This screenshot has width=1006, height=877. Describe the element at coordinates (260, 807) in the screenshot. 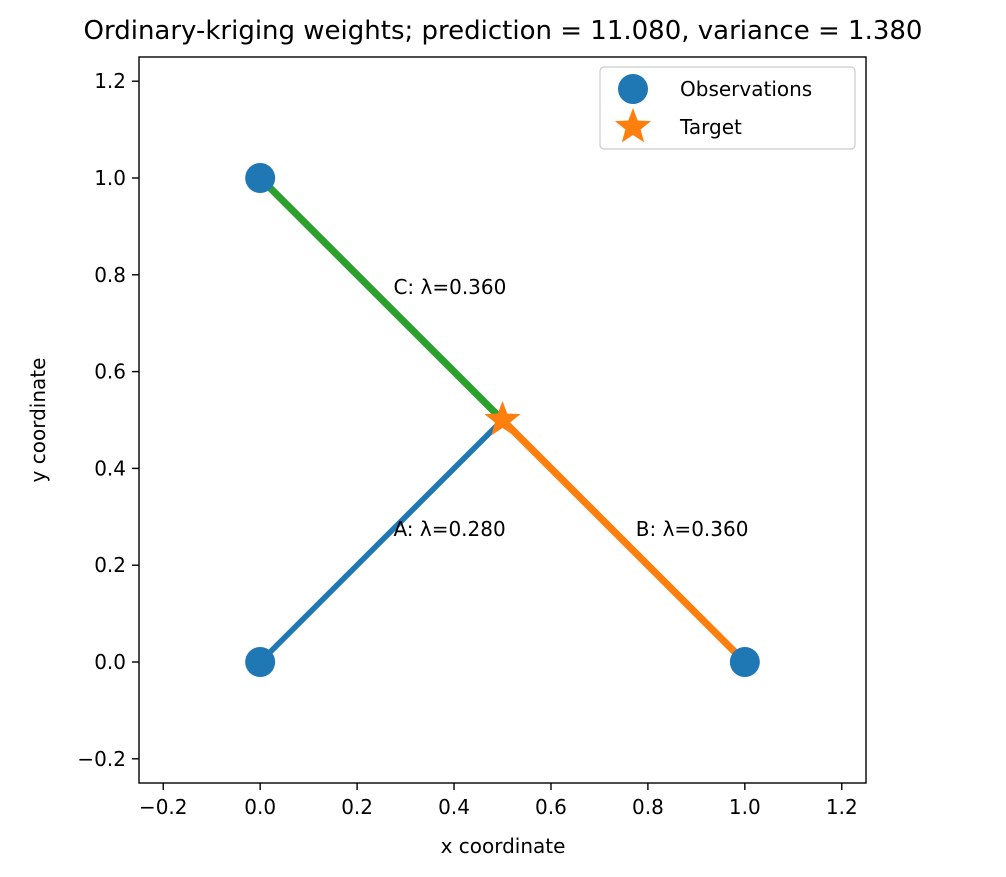

I see `x-tick-label-1: 0.0` at that location.